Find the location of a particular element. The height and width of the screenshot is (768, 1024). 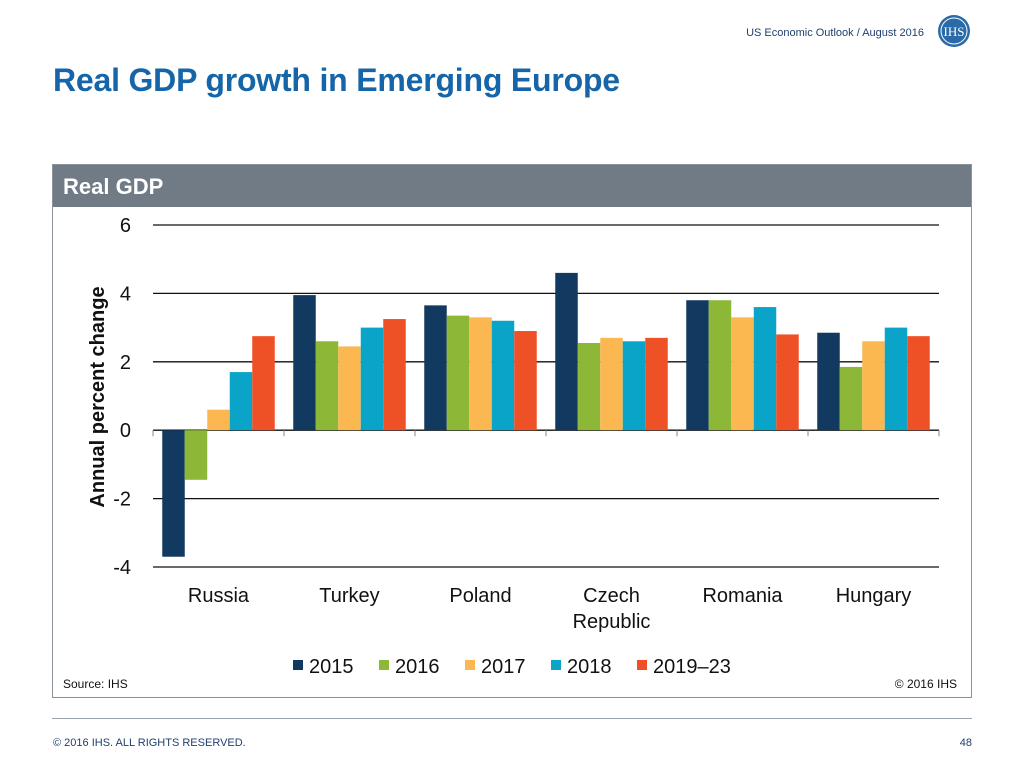

y-tick-label: 0 is located at coordinates (125, 431).